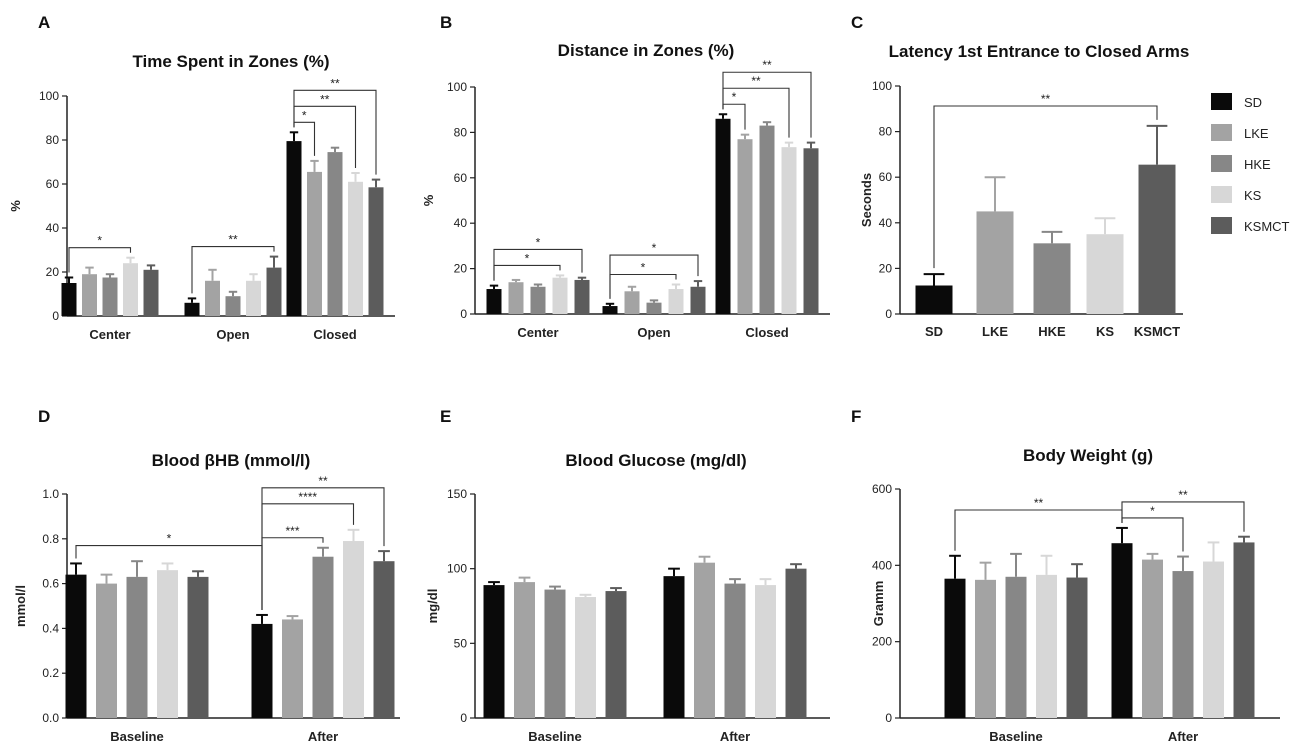  I want to click on bar-A-Center-KSMCT, so click(151, 292).